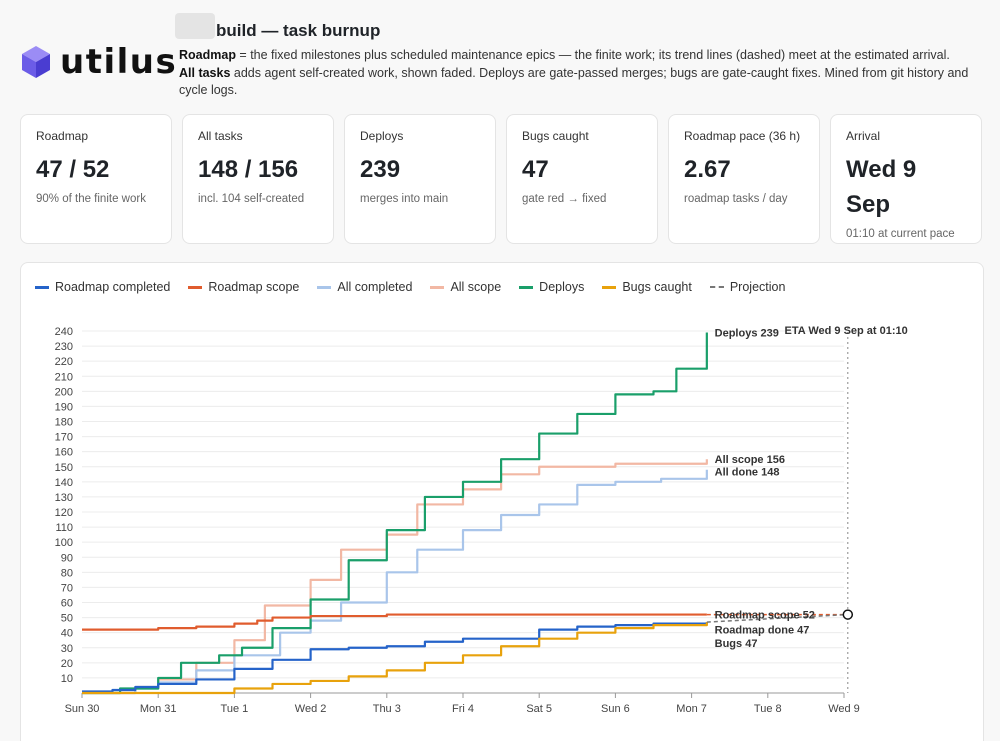 Image resolution: width=1000 pixels, height=741 pixels. Describe the element at coordinates (251, 199) in the screenshot. I see `stat-card-sub: incl. 104 self-created` at that location.